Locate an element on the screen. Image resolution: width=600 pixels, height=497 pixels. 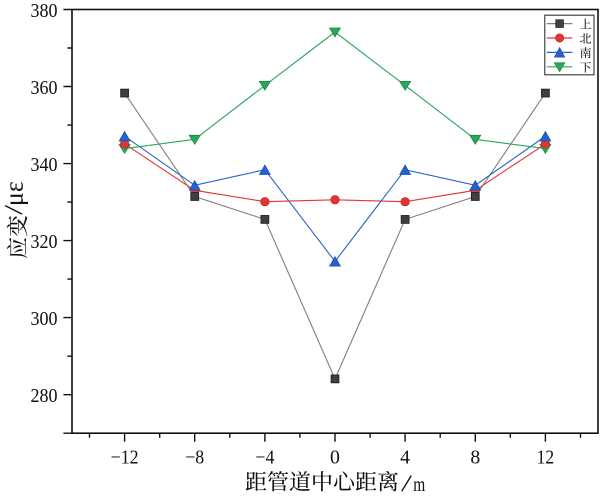
svg-text: −12 is located at coordinates (125, 457).